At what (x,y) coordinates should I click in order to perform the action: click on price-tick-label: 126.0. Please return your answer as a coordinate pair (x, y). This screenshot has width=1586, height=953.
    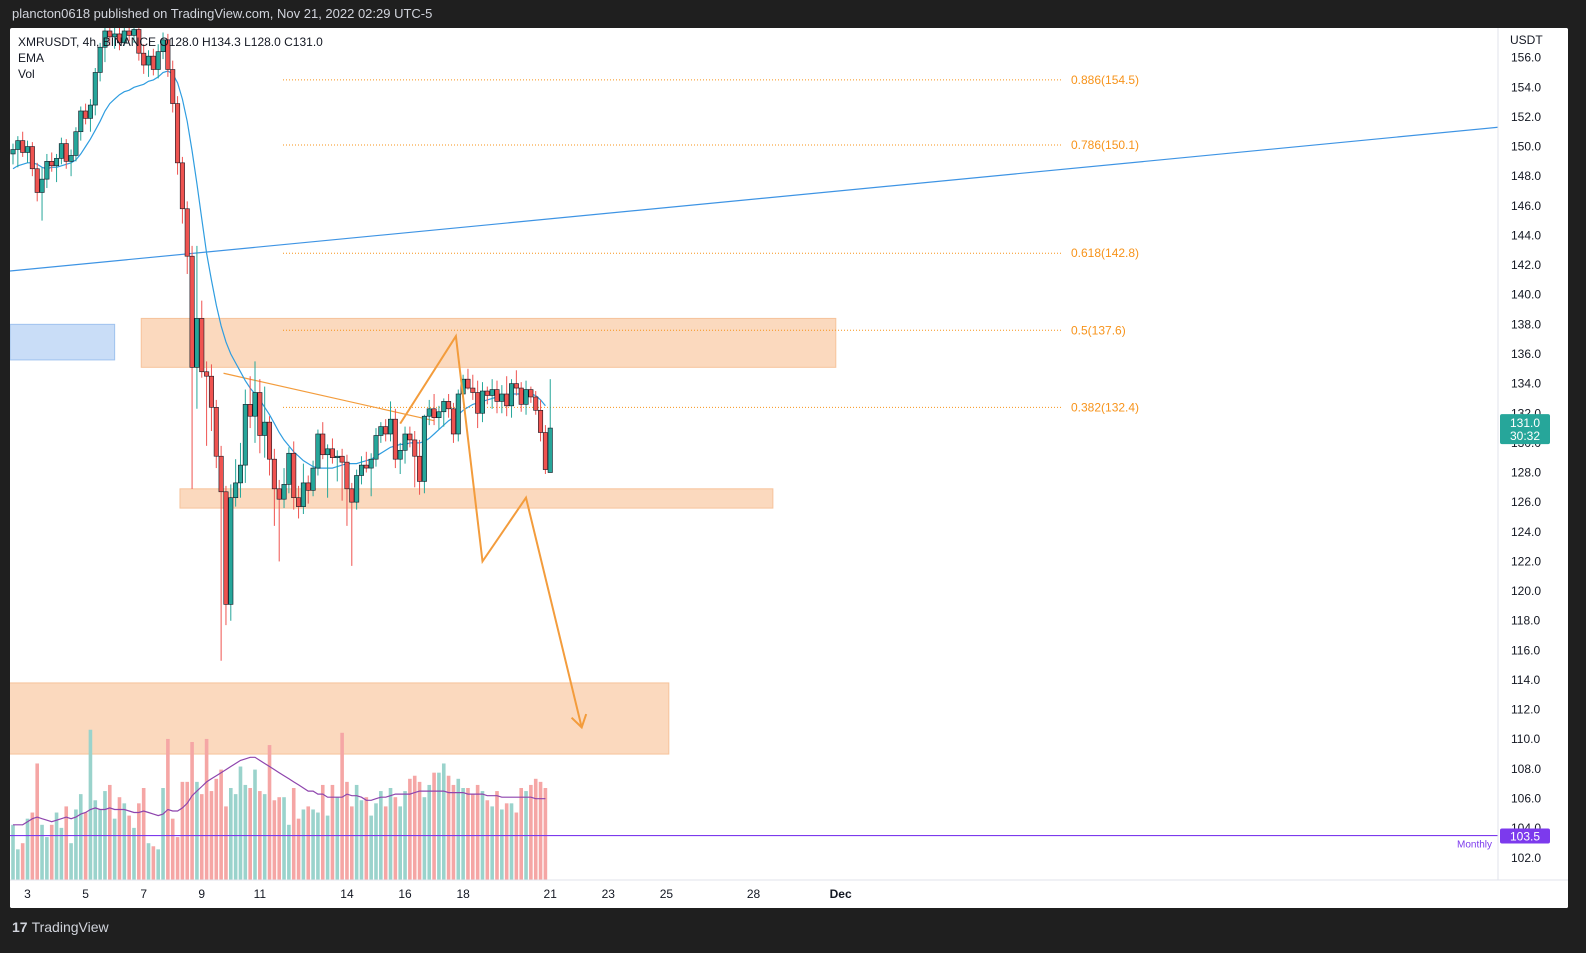
    Looking at the image, I should click on (1526, 502).